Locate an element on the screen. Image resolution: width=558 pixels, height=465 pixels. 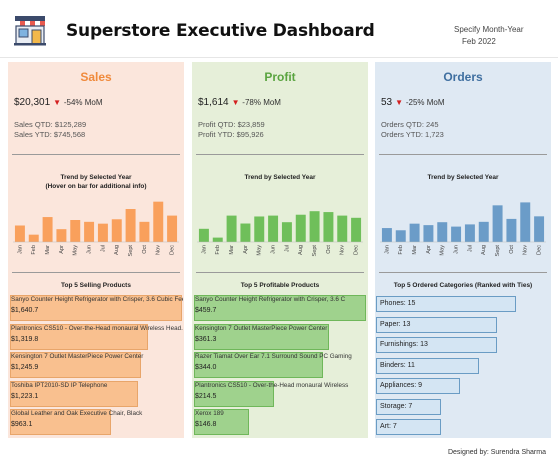
product-value: $459.7 is located at coordinates (206, 310).